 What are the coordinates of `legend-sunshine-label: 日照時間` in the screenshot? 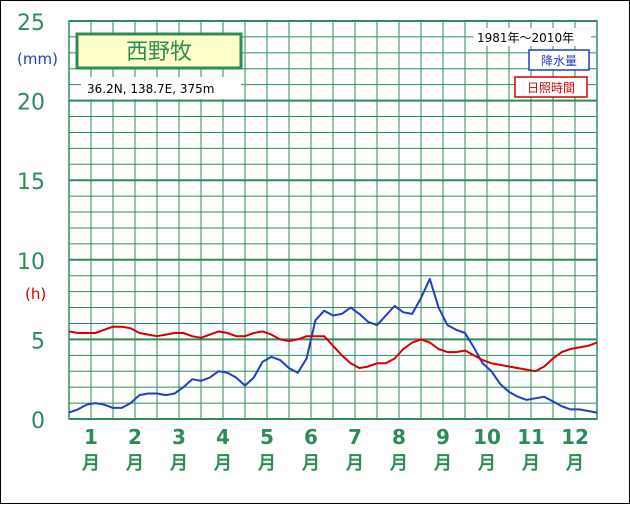 It's located at (551, 88).